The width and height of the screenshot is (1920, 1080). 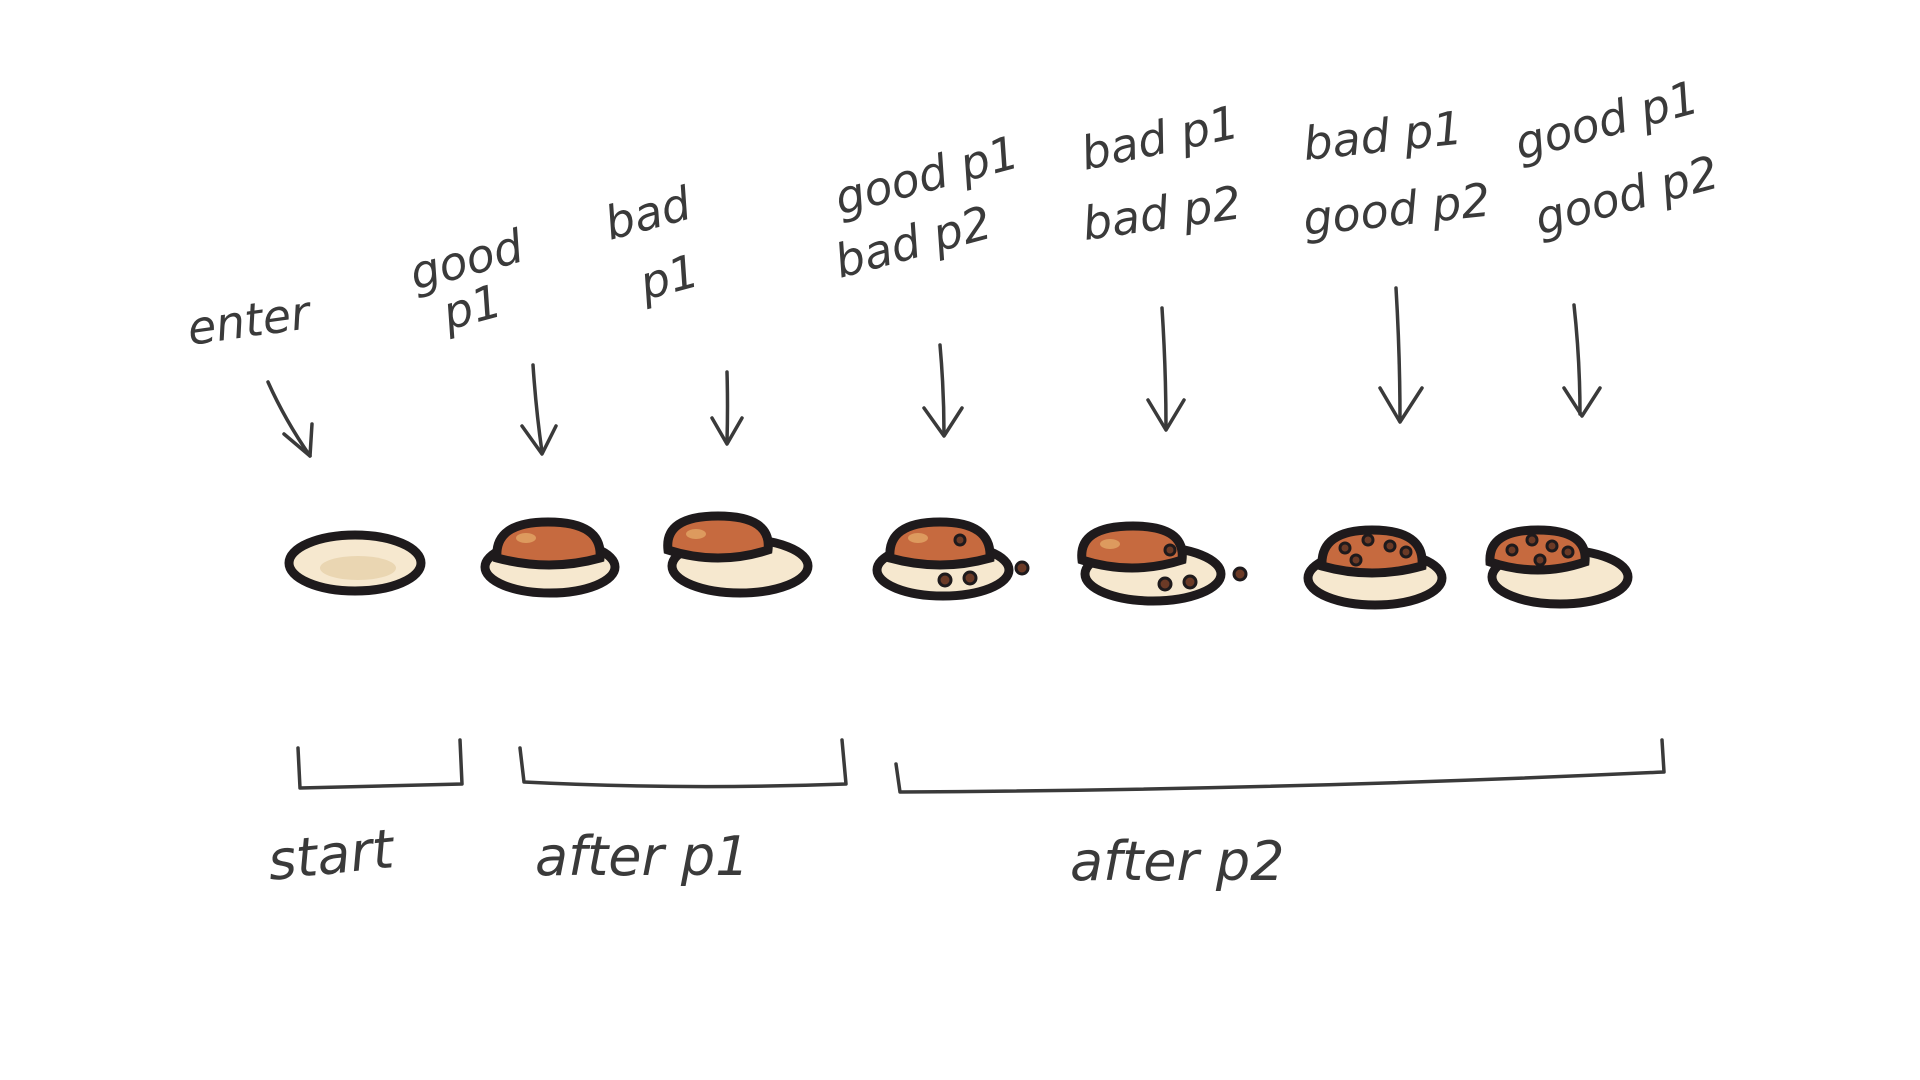 What do you see at coordinates (642, 856) in the screenshot?
I see `group-label-after-p1: after p1` at bounding box center [642, 856].